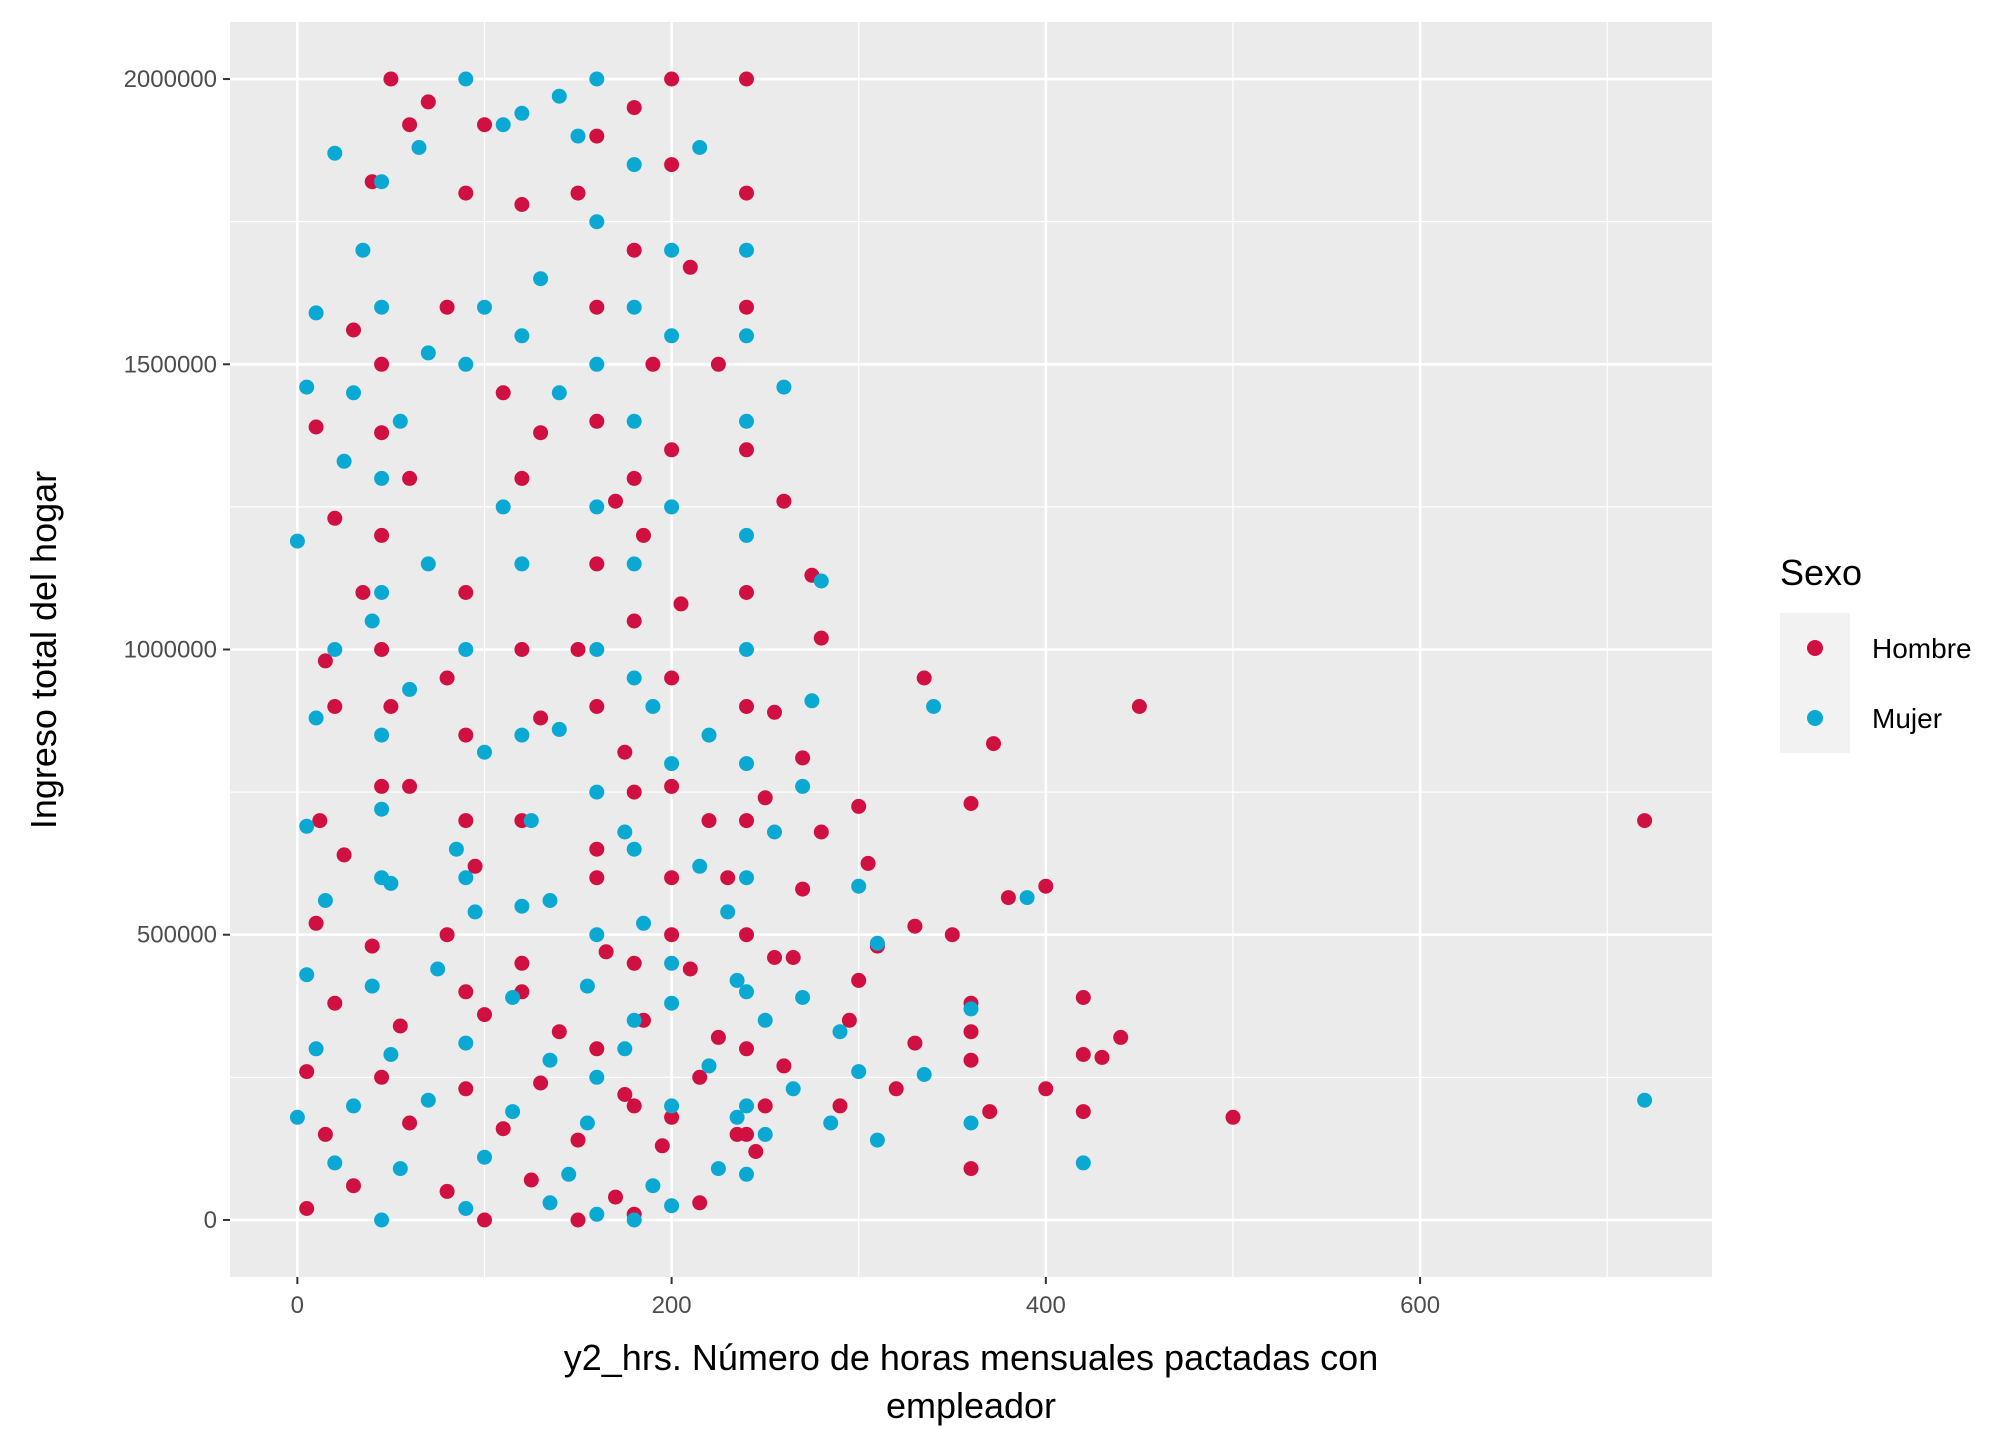 Image resolution: width=2016 pixels, height=1440 pixels. Describe the element at coordinates (1815, 718) in the screenshot. I see `legend-key-mujer` at that location.